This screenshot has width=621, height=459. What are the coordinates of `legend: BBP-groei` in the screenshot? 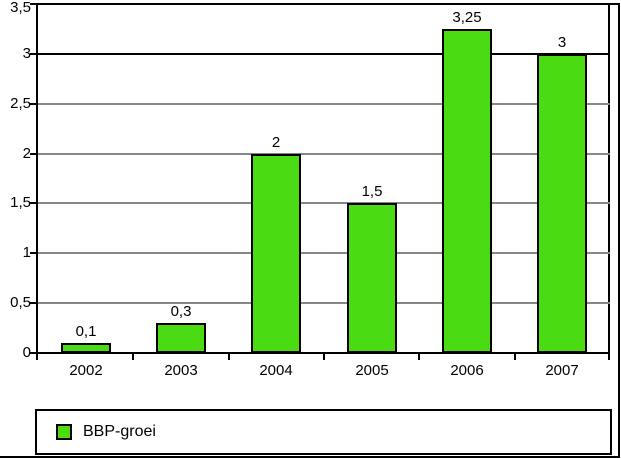 It's located at (323, 432).